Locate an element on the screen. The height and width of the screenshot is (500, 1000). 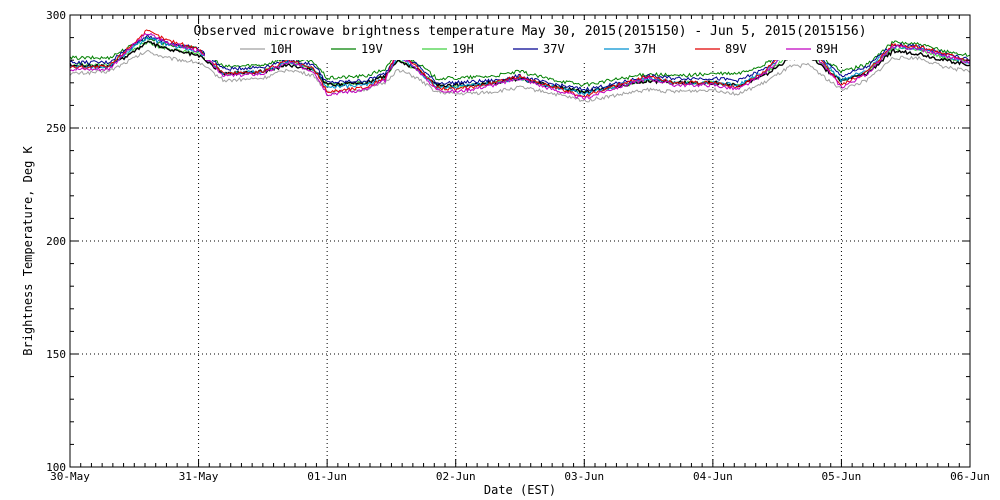
legend-label: 10H is located at coordinates (281, 49).